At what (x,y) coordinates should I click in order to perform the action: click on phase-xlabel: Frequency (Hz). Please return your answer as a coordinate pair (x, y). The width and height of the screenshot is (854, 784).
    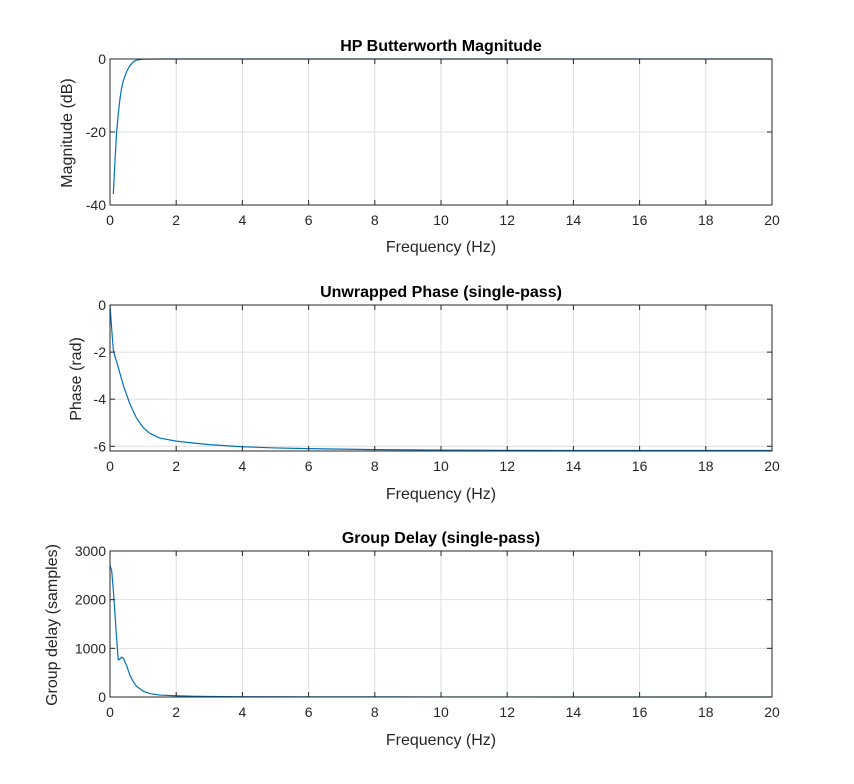
    Looking at the image, I should click on (441, 494).